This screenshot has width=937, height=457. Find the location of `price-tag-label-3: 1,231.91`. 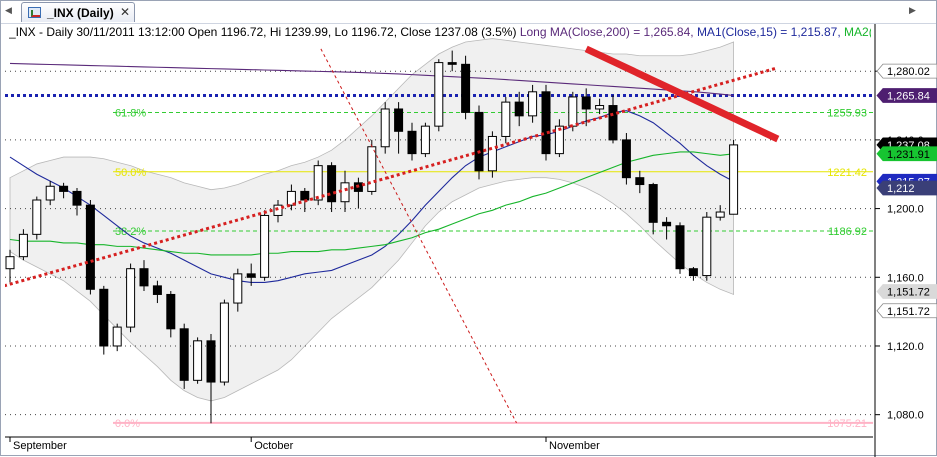

price-tag-label-3: 1,231.91 is located at coordinates (908, 155).